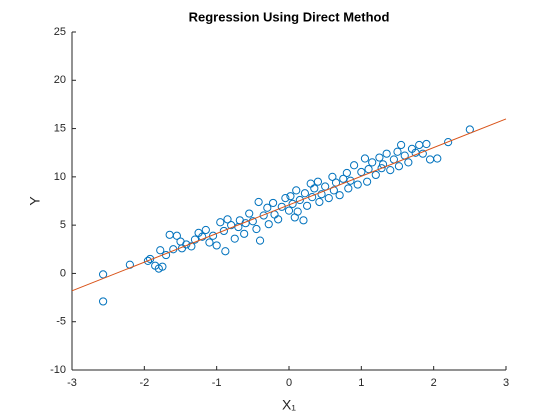 This screenshot has width=560, height=420. What do you see at coordinates (289, 405) in the screenshot?
I see `x-axis-label: X₁` at bounding box center [289, 405].